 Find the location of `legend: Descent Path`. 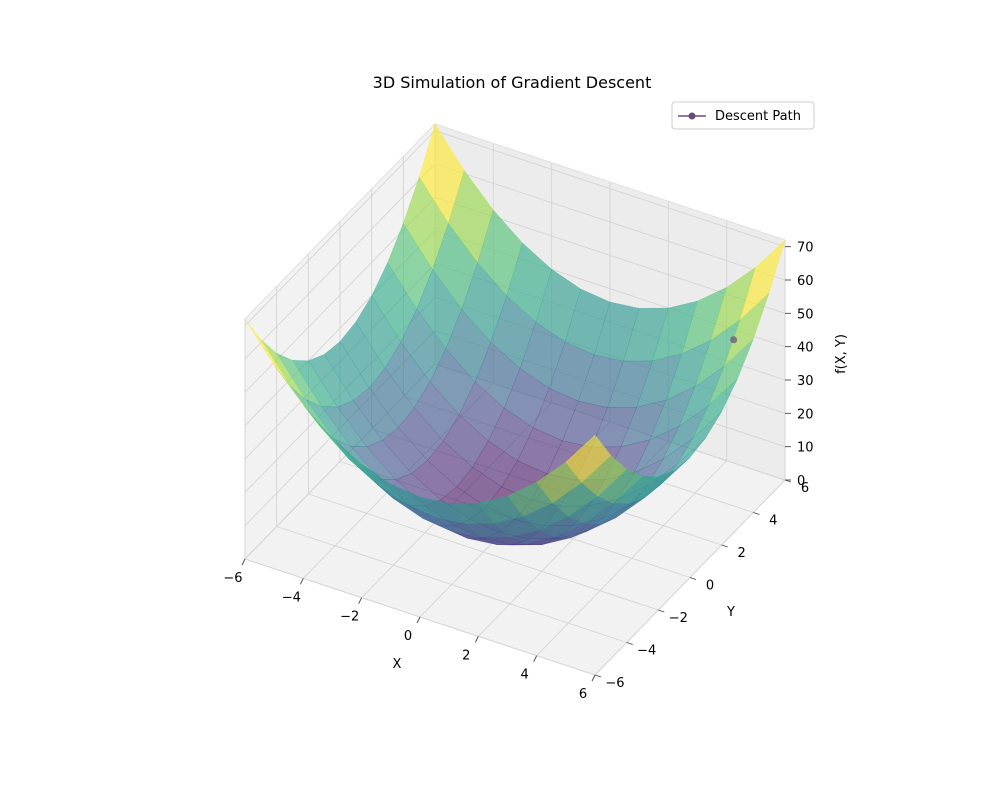

legend: Descent Path is located at coordinates (743, 115).